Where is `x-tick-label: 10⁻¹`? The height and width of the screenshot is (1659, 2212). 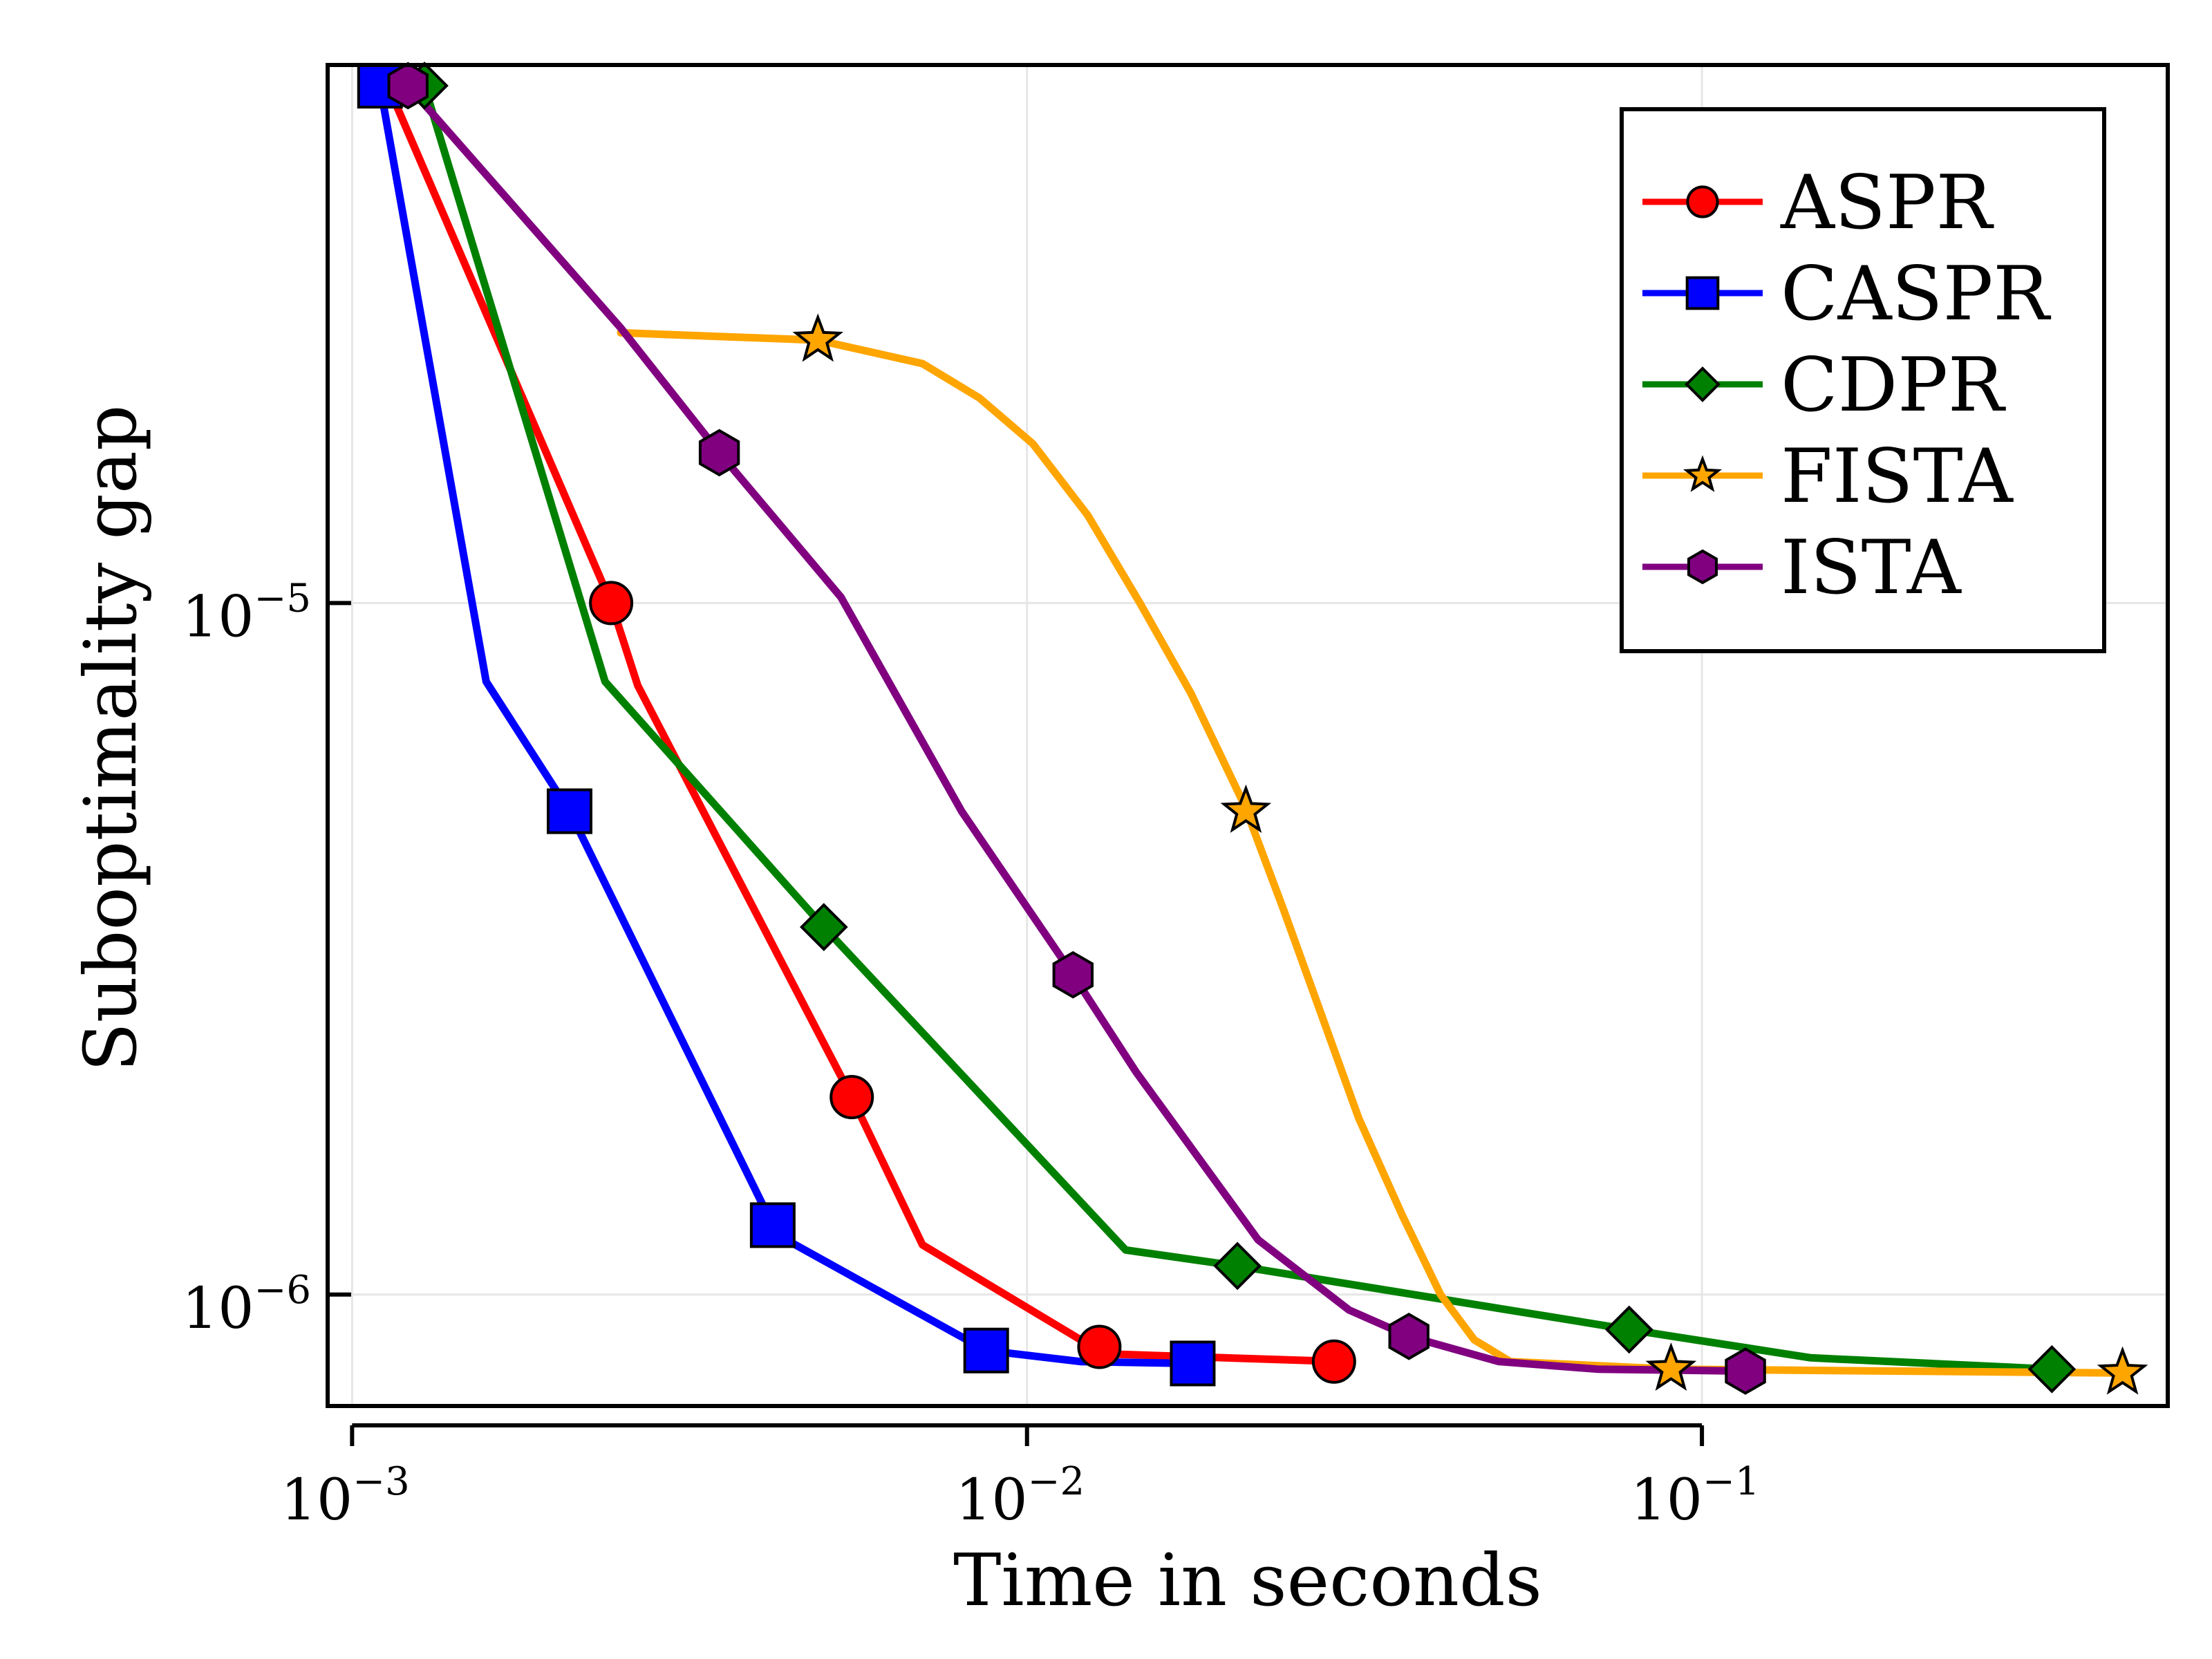
x-tick-label: 10⁻¹ is located at coordinates (1695, 1496).